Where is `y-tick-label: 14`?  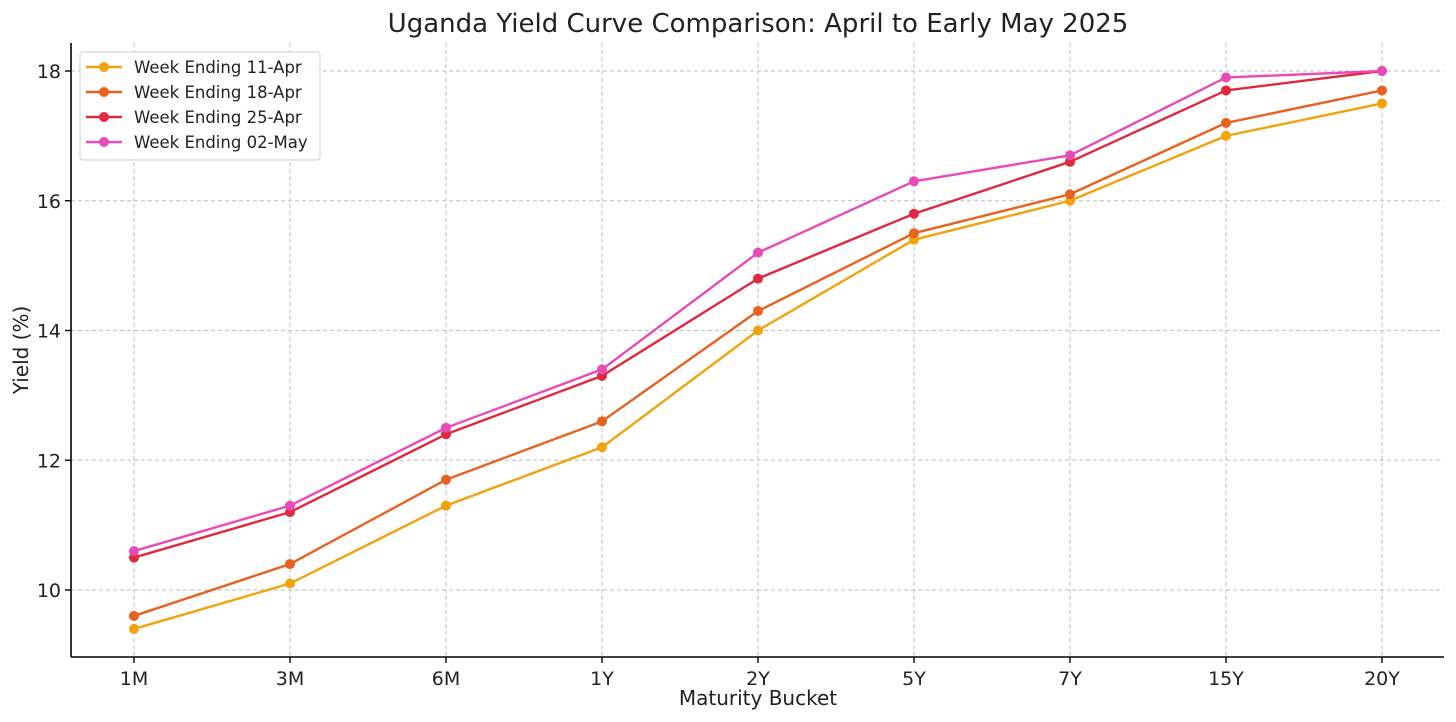
y-tick-label: 14 is located at coordinates (49, 332).